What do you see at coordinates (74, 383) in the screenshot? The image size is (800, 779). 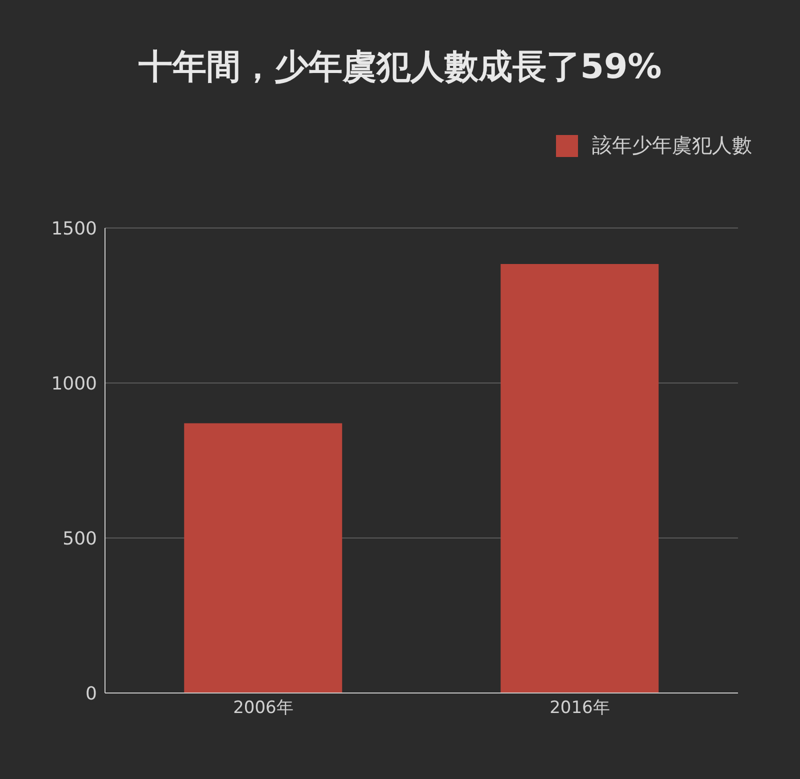 I see `y-tick-label: 1000` at bounding box center [74, 383].